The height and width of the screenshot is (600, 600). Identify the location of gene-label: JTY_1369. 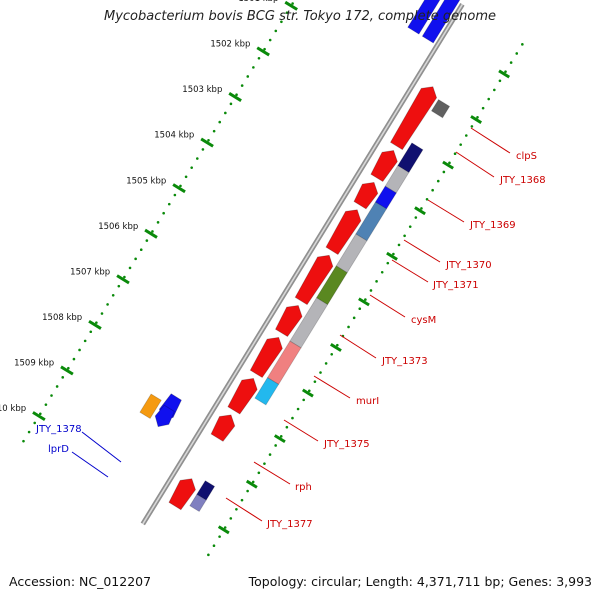
(492, 225).